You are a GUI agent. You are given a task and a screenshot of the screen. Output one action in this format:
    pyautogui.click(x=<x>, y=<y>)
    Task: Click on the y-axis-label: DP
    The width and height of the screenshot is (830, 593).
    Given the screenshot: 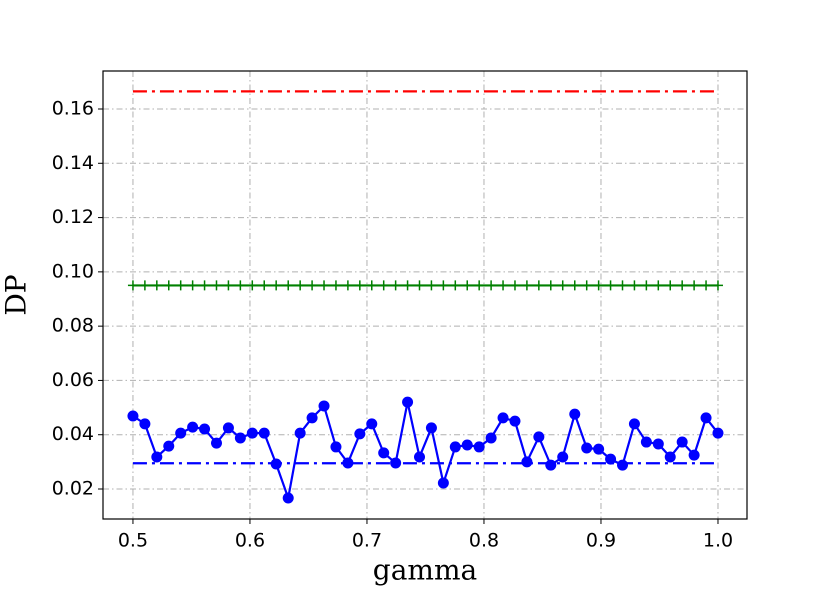 What is the action you would take?
    pyautogui.click(x=16, y=294)
    